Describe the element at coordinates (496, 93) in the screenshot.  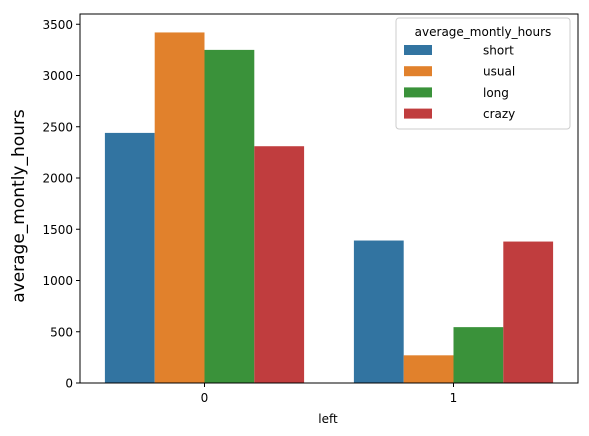
I see `legend-label-long: long` at that location.